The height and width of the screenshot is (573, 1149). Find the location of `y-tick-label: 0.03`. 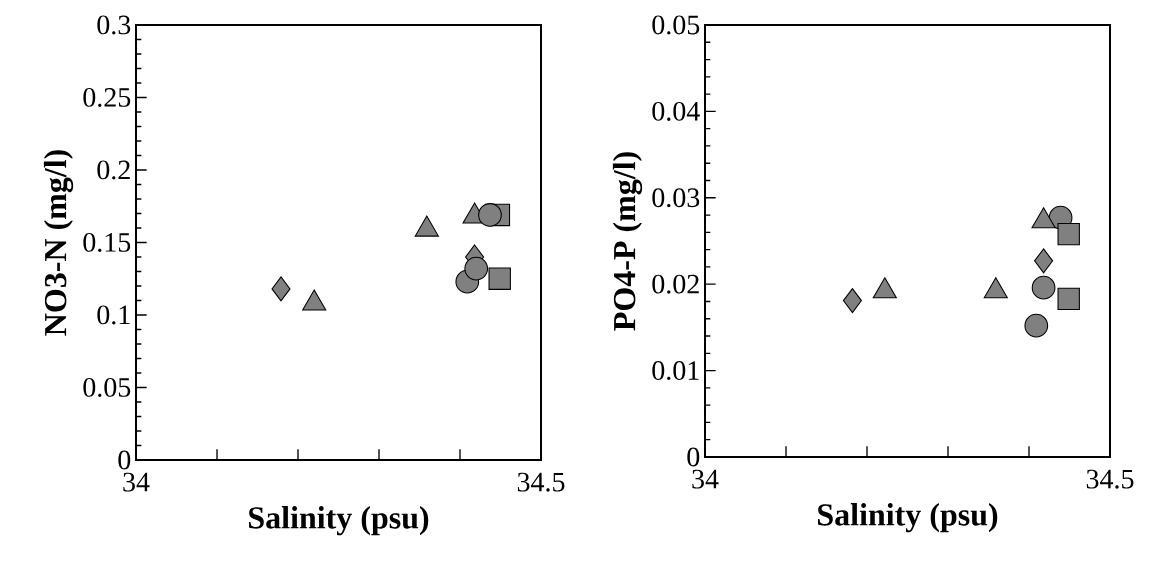

y-tick-label: 0.03 is located at coordinates (676, 198).